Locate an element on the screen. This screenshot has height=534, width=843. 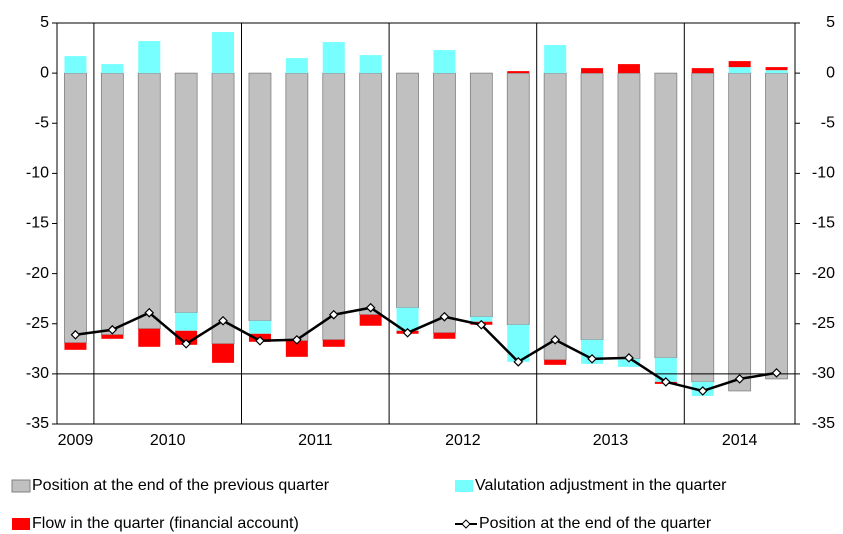
y2-tick-label: -20 is located at coordinates (823, 273).